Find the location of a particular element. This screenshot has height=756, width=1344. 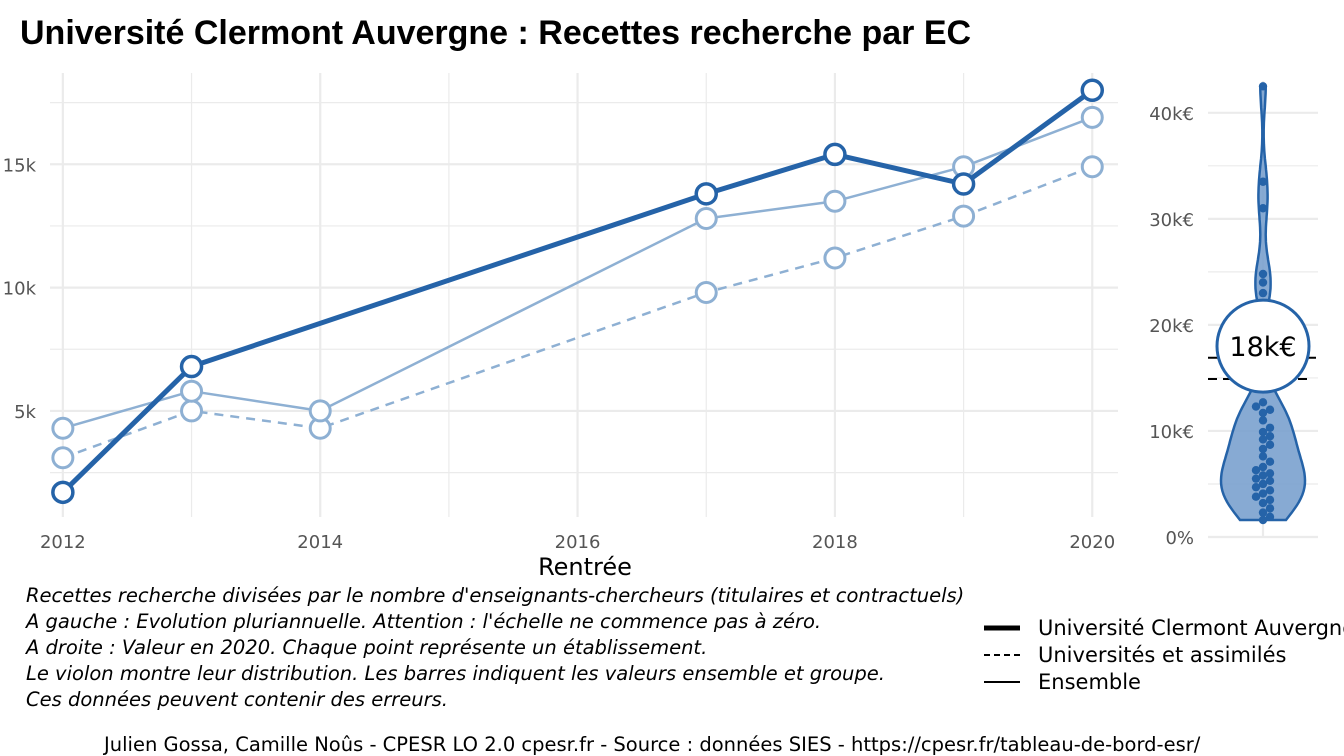

legend-item-uca: Université Clermont Auvergne is located at coordinates (1164, 627).